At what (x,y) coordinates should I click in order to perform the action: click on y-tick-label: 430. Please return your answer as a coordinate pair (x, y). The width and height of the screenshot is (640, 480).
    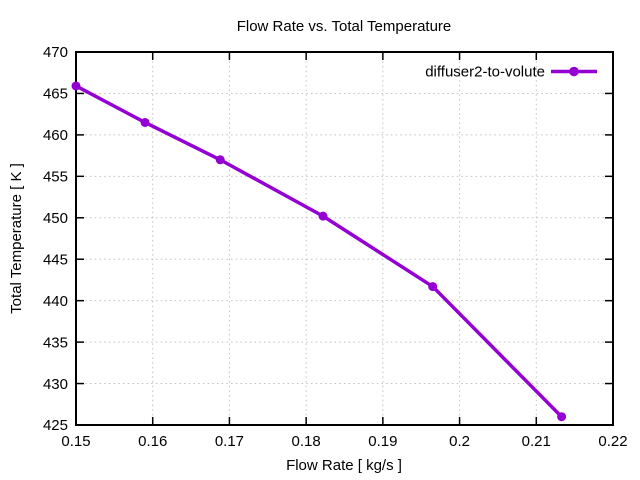
    Looking at the image, I should click on (55, 384).